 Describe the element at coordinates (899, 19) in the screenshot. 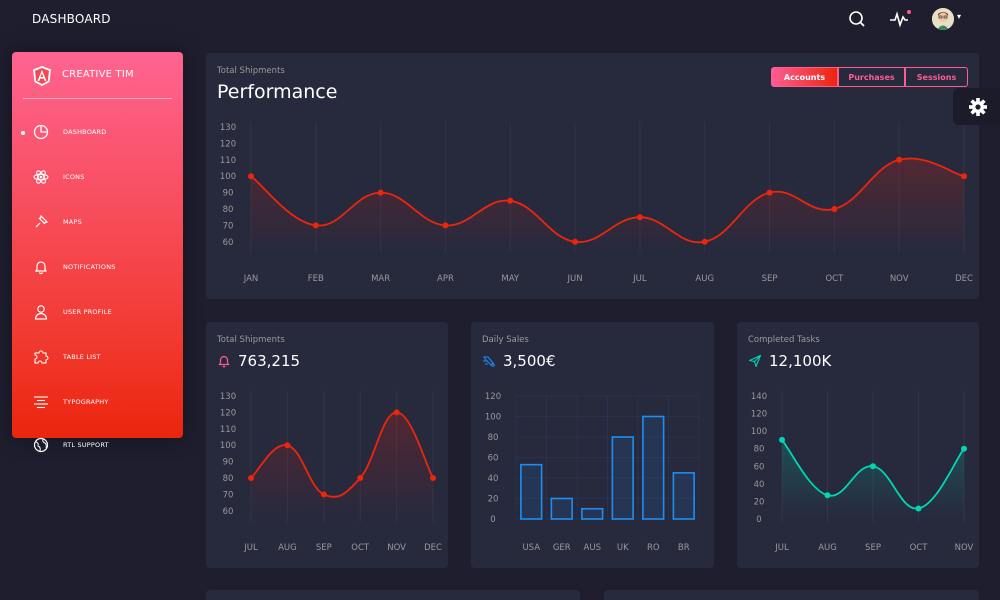

I see `activity-icon` at that location.